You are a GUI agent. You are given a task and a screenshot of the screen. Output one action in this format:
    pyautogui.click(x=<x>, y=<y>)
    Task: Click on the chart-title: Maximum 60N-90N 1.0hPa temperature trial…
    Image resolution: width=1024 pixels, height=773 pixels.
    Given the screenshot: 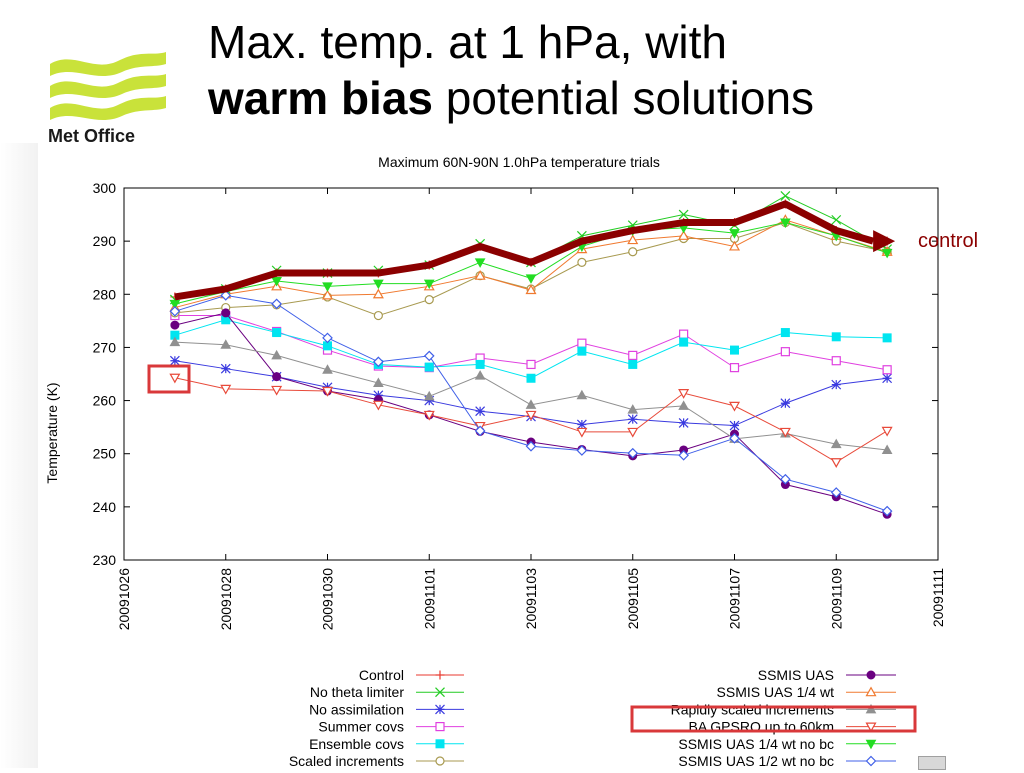 What is the action you would take?
    pyautogui.click(x=519, y=162)
    